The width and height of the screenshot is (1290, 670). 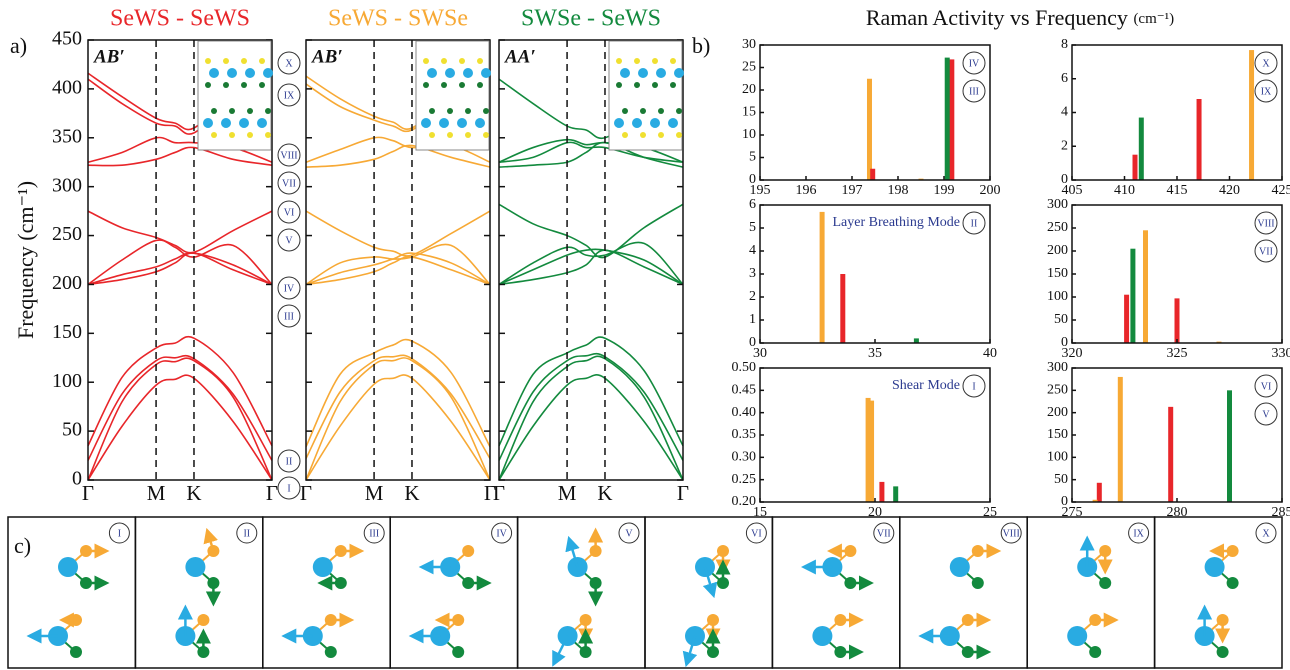 What do you see at coordinates (990, 353) in the screenshot?
I see `x-tick-label: 40` at bounding box center [990, 353].